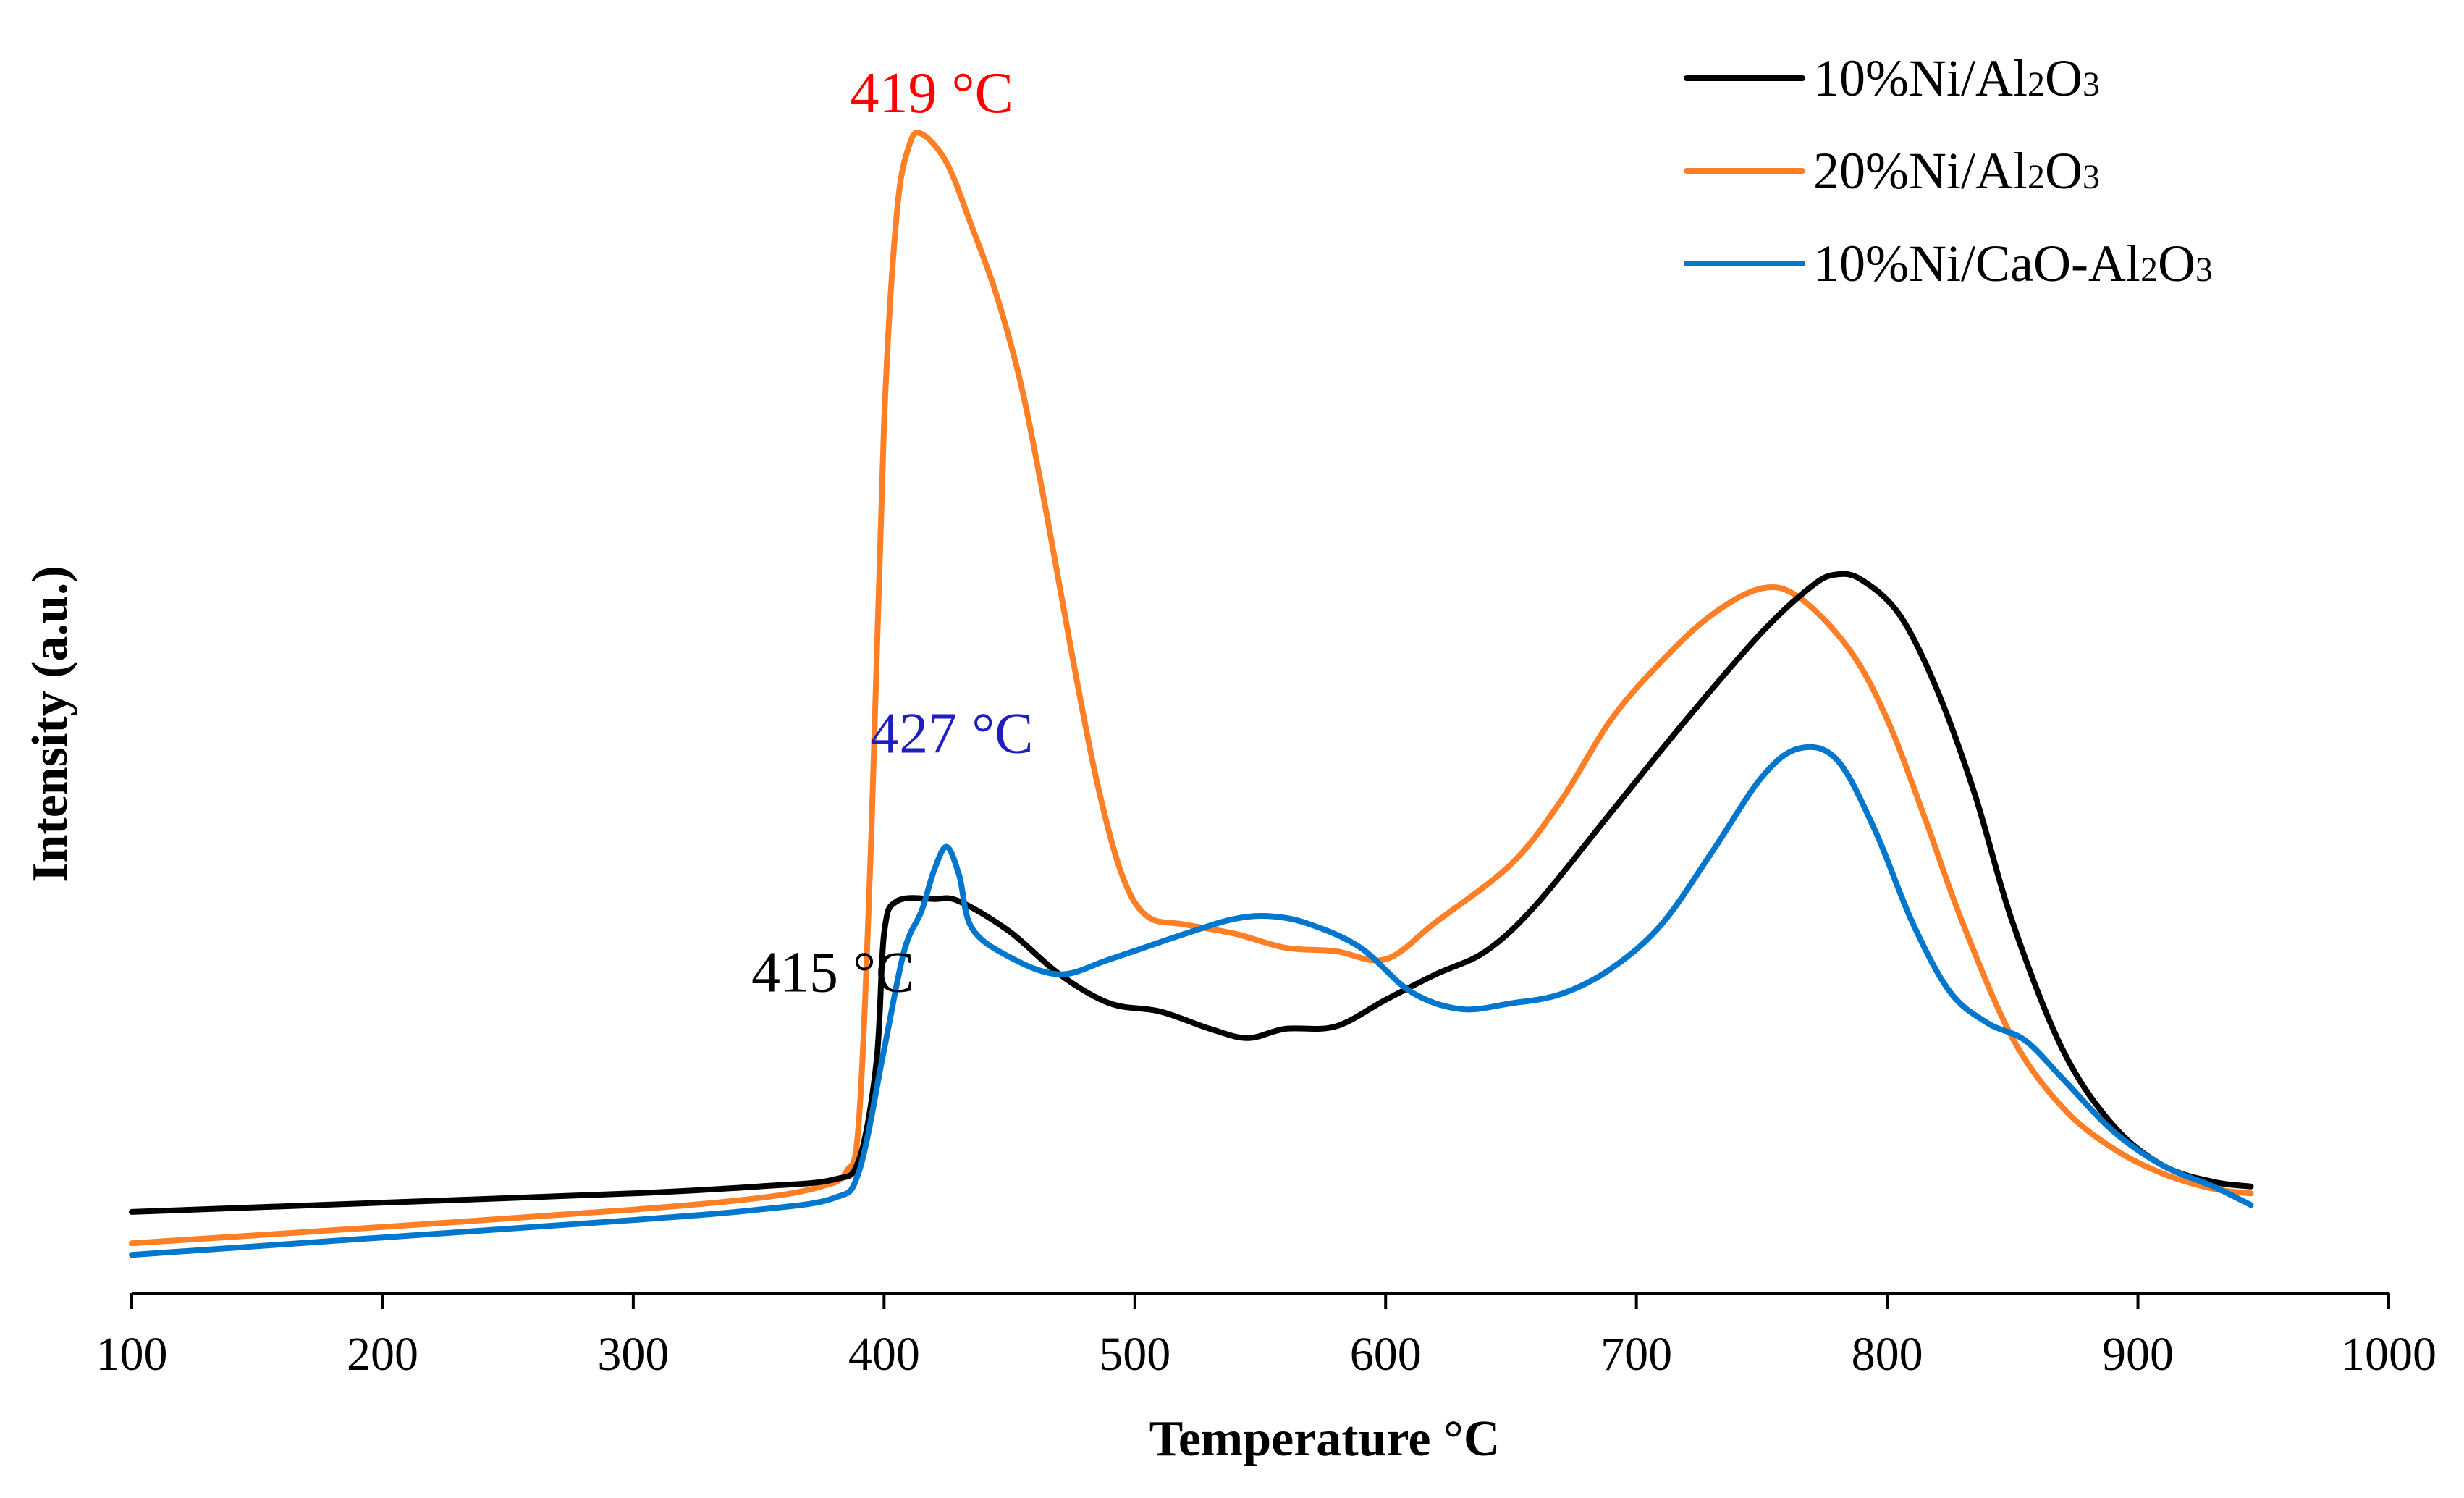  I want to click on legend-label-2-sub1: 2, so click(2036, 177).